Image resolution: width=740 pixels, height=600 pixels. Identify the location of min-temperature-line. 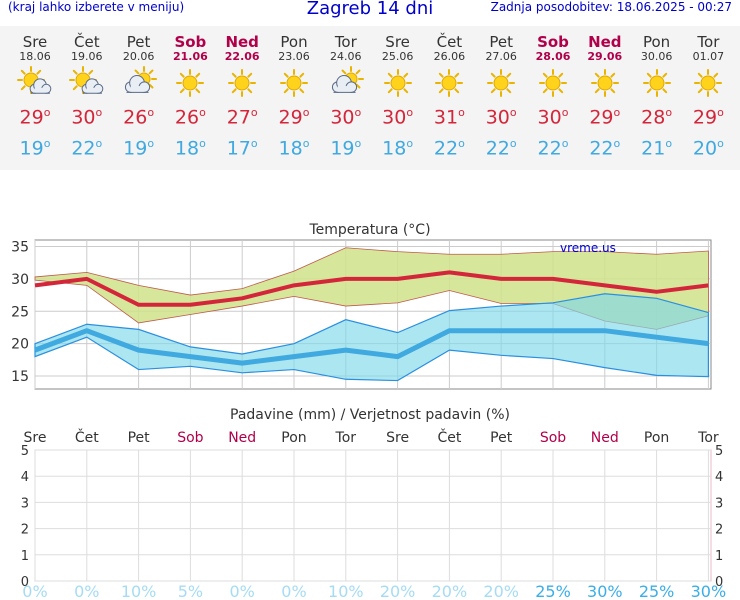
(371, 347).